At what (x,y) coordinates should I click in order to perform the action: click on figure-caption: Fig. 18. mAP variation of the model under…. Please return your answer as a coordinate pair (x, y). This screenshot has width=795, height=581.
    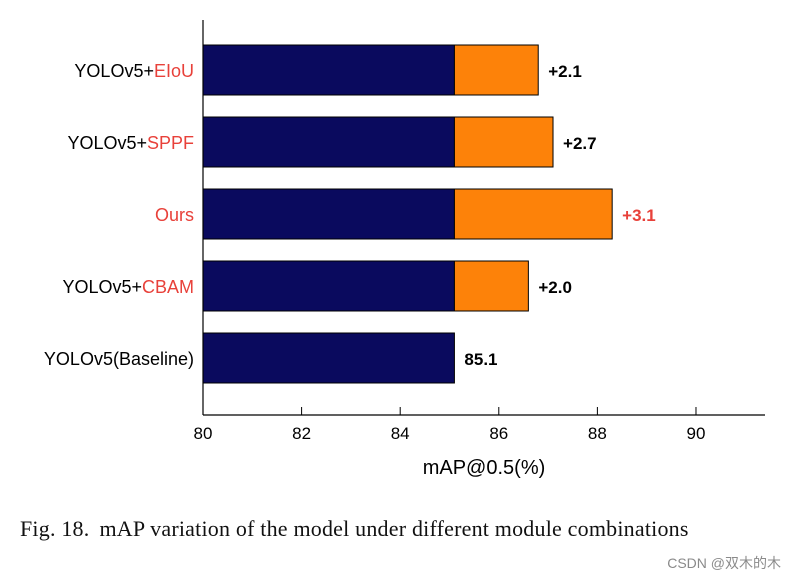
    Looking at the image, I should click on (354, 529).